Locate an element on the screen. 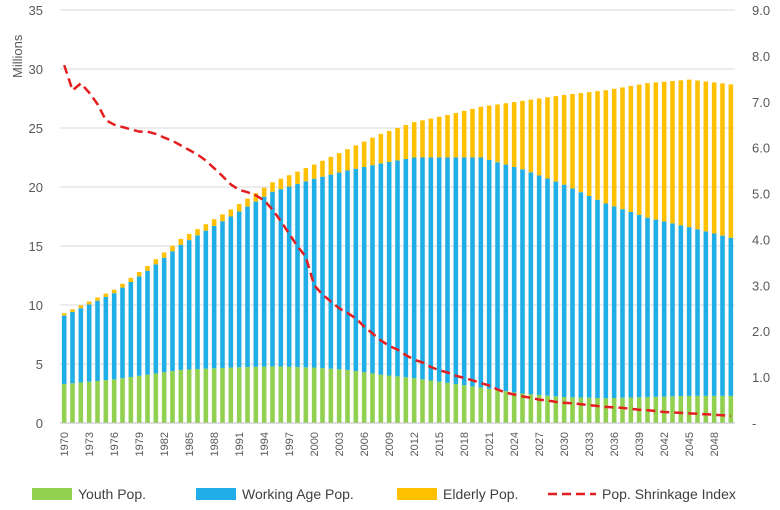 The width and height of the screenshot is (780, 510). bar-working-2047 is located at coordinates (706, 313).